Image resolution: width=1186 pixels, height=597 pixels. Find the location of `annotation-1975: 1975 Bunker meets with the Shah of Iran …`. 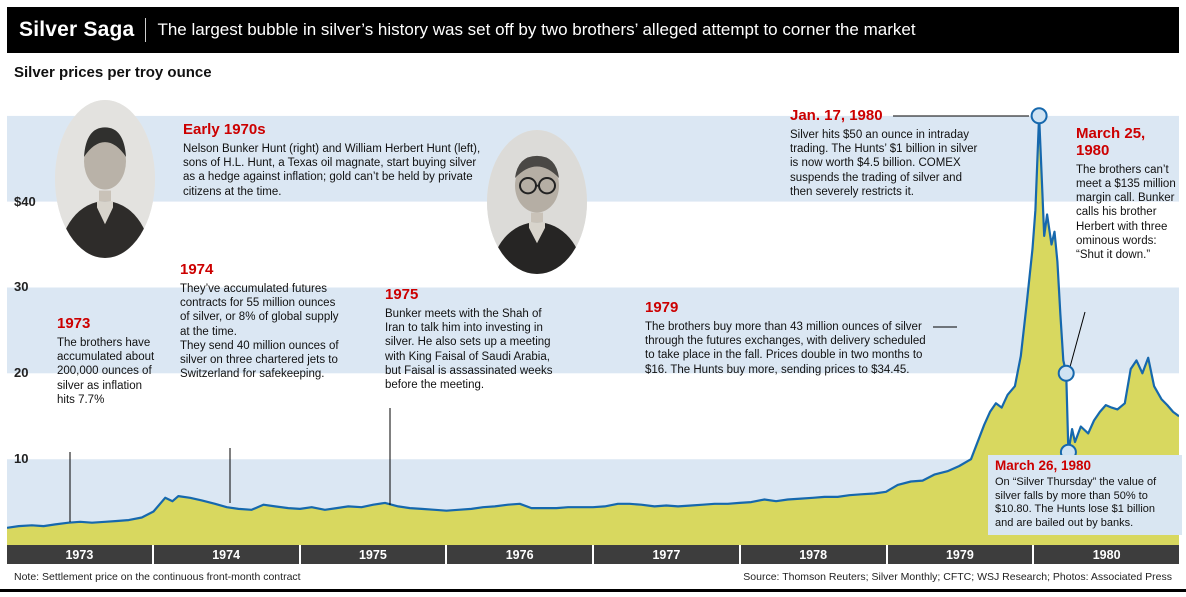

annotation-1975: 1975 Bunker meets with the Shah of Iran … is located at coordinates (471, 339).